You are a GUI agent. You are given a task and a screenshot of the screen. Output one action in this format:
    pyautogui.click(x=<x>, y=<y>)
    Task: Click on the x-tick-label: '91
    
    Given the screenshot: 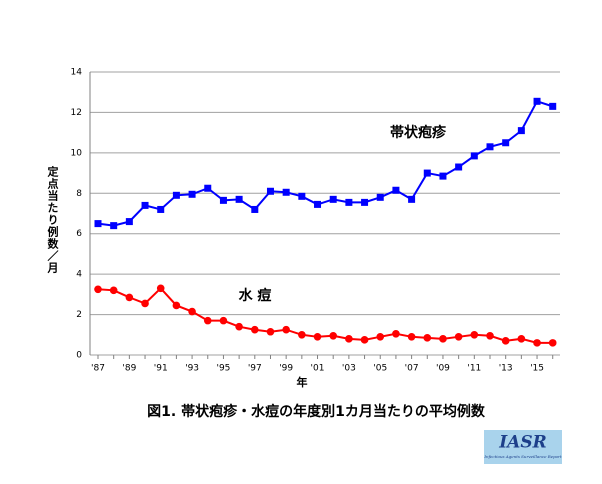 What is the action you would take?
    pyautogui.click(x=161, y=369)
    